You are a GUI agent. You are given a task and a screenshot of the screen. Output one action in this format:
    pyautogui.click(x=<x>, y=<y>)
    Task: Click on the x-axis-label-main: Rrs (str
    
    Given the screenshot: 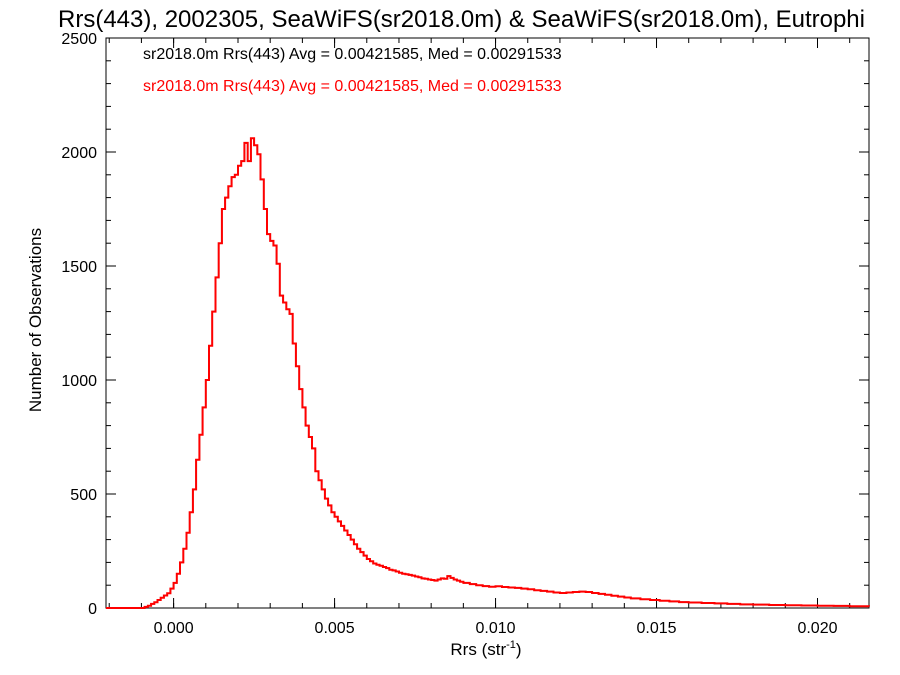 What is the action you would take?
    pyautogui.click(x=478, y=649)
    